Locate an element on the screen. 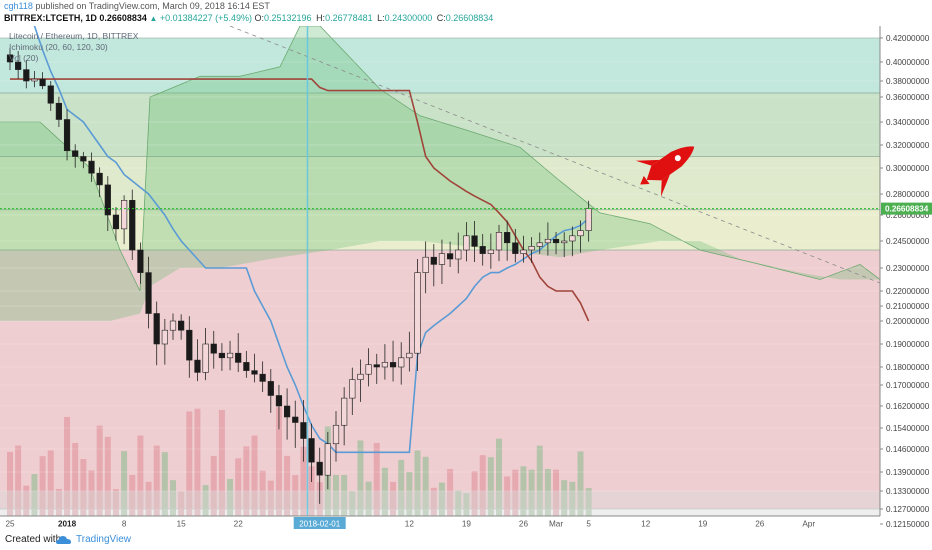 This screenshot has height=550, width=932. price-tick-label: 0.21000000 is located at coordinates (908, 306).